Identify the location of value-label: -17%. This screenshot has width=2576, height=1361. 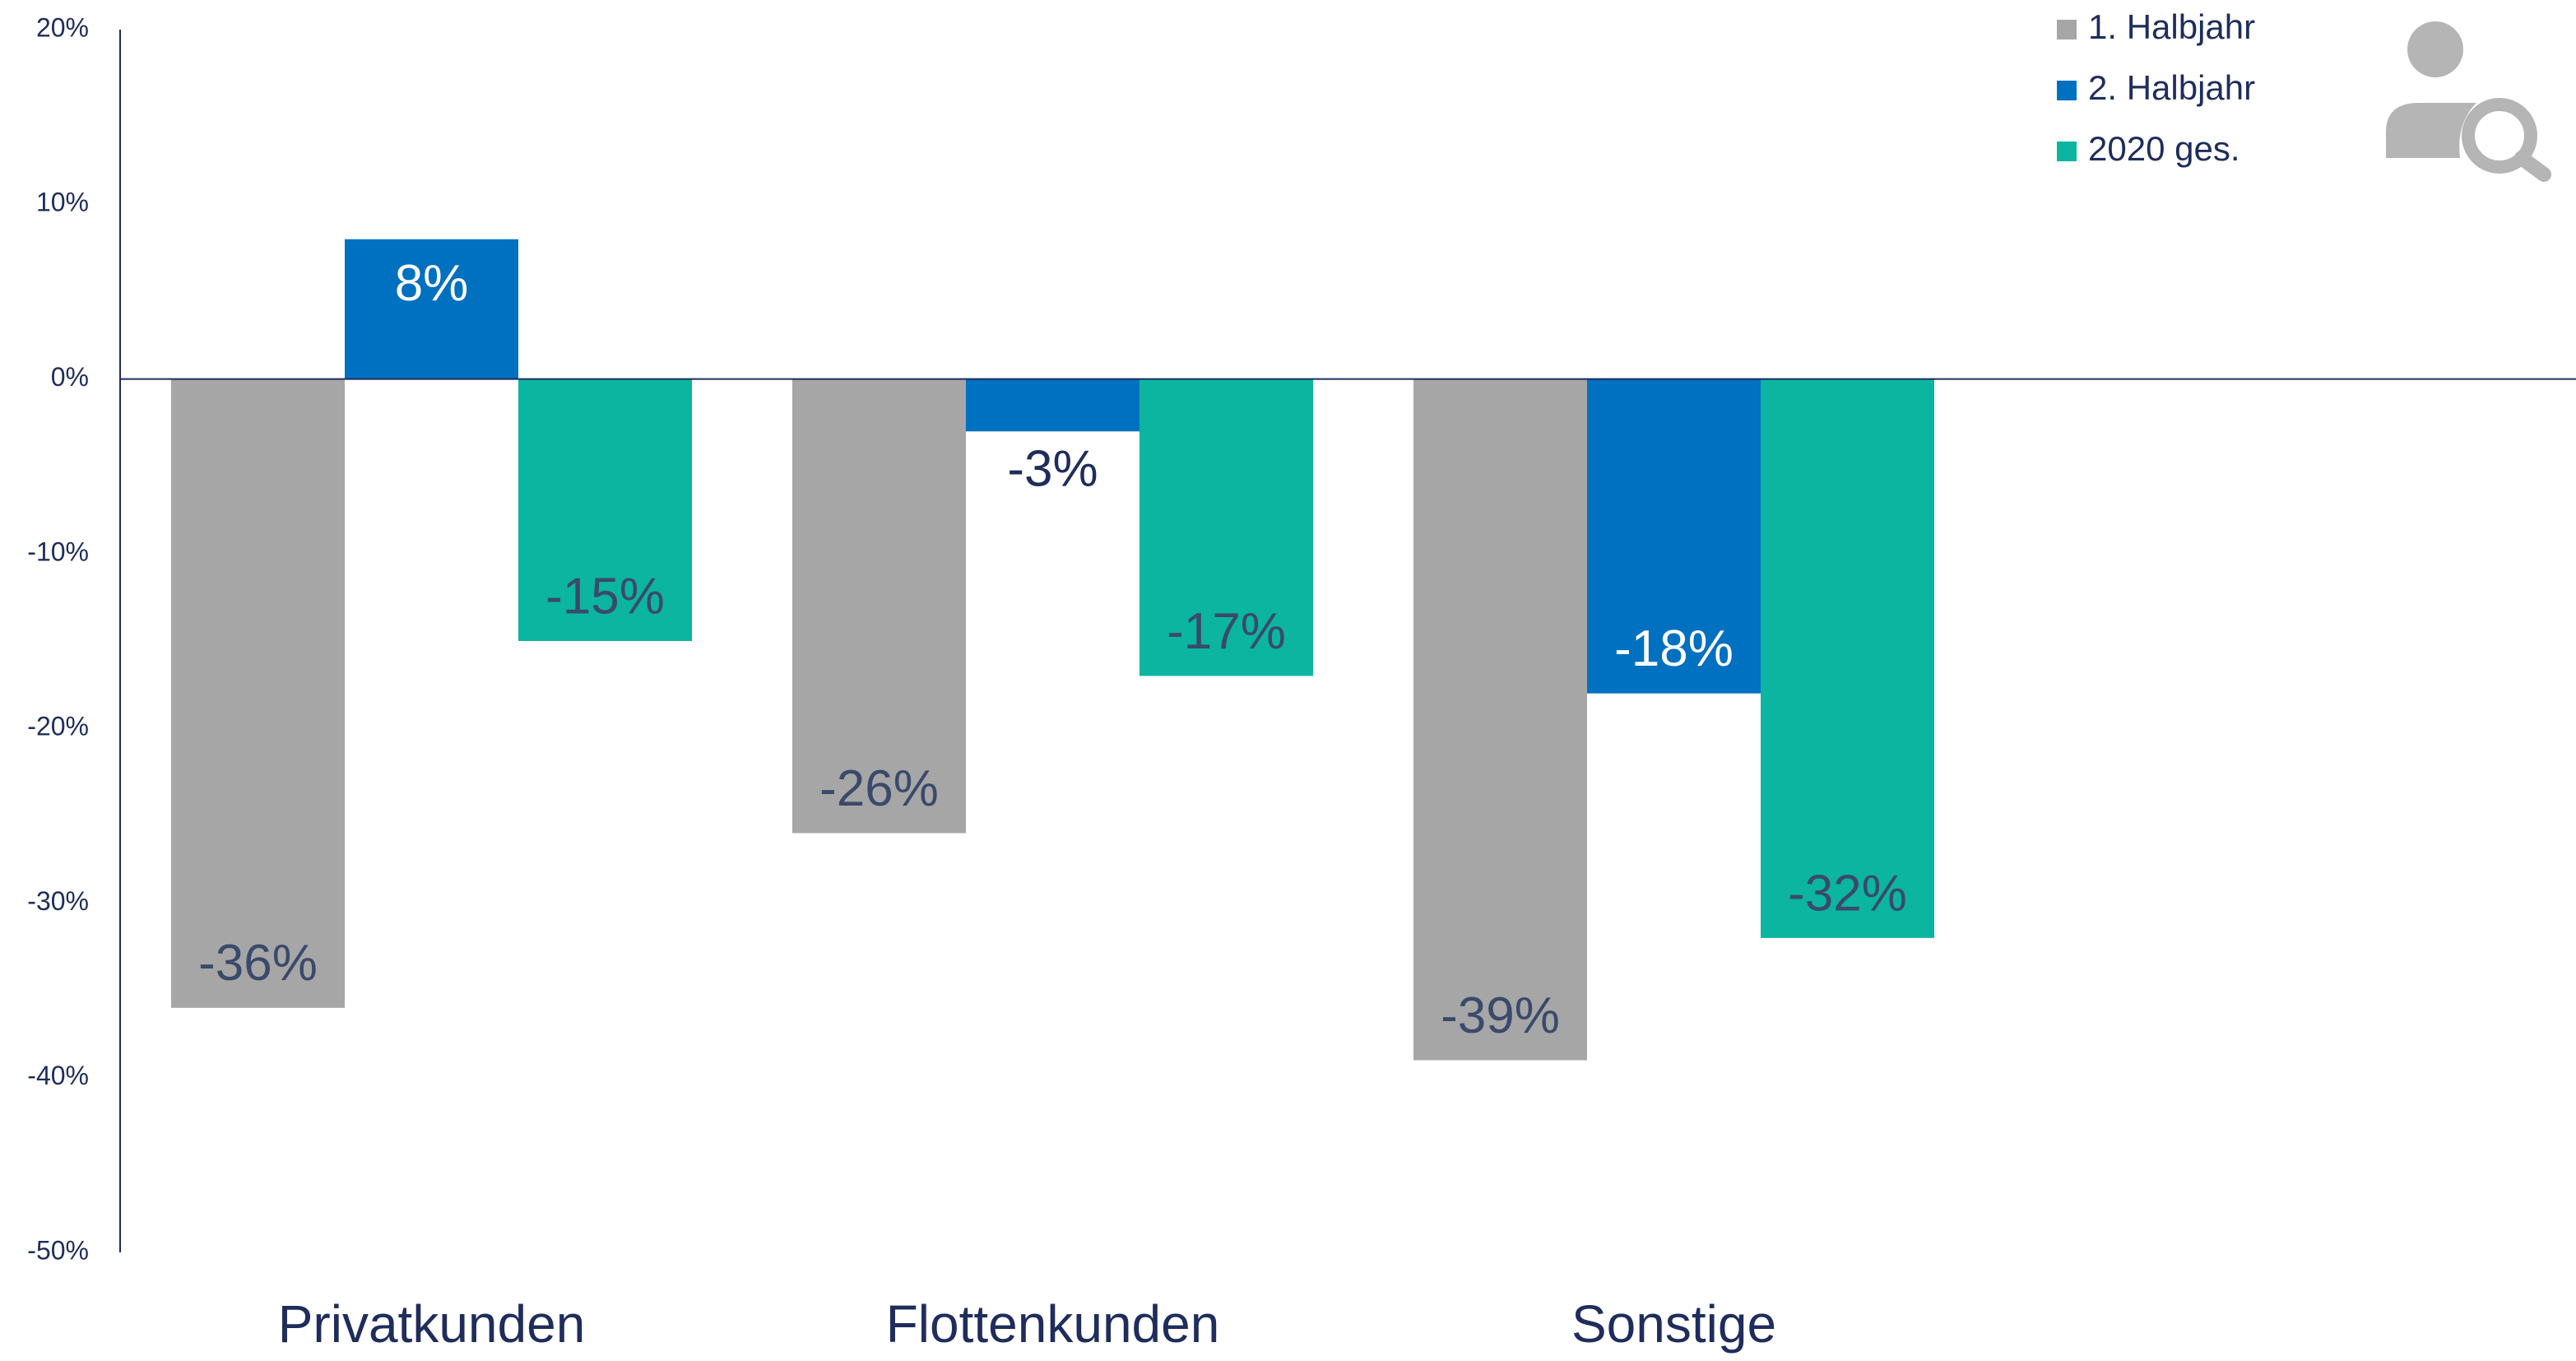
(1226, 631).